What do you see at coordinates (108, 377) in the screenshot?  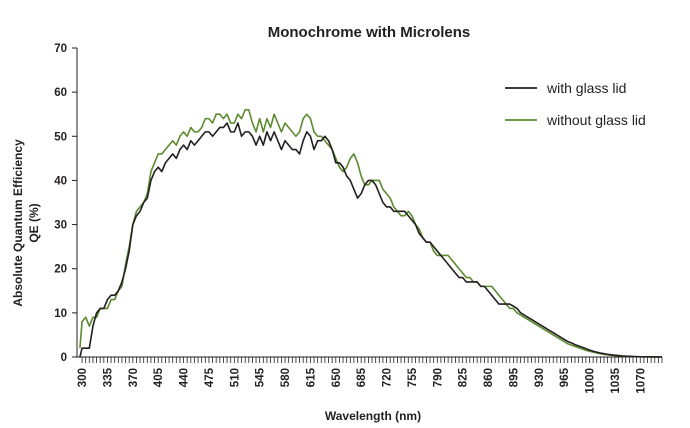 I see `x-tick-label: 335` at bounding box center [108, 377].